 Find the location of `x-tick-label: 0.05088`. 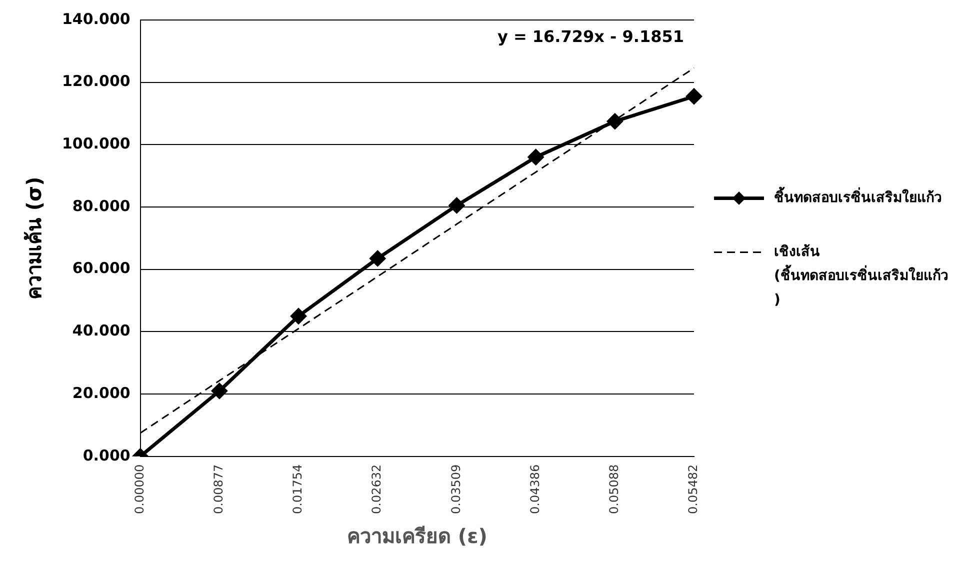

x-tick-label: 0.05088 is located at coordinates (614, 489).